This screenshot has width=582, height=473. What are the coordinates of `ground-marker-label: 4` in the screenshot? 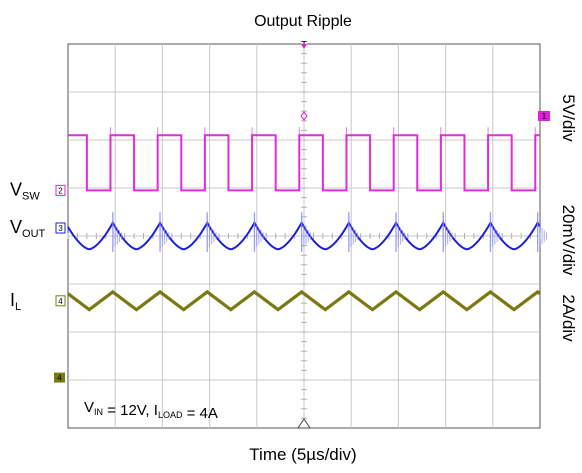 It's located at (60, 301).